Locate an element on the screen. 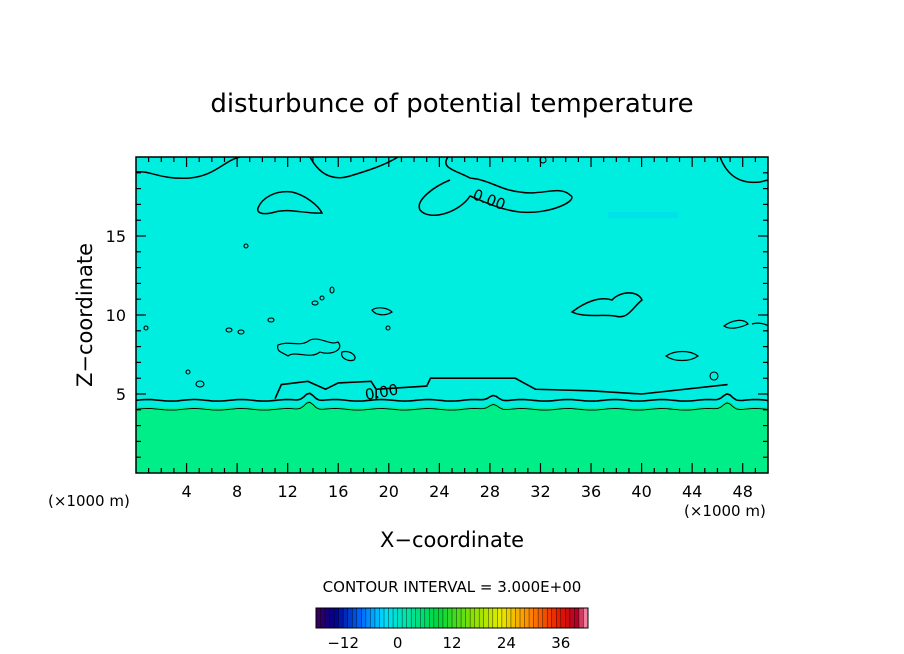 This screenshot has width=904, height=654. y-axis-label: Z−coordinate is located at coordinates (85, 315).